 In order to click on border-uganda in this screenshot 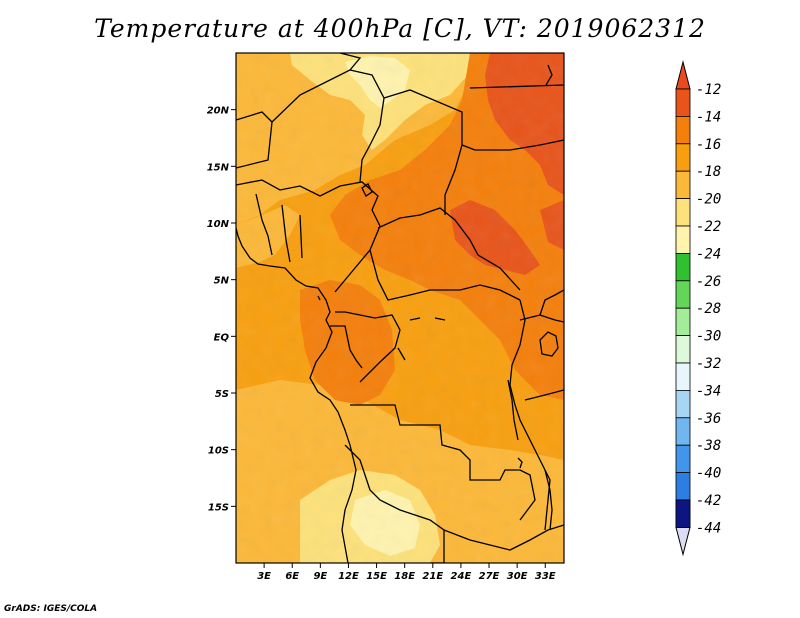, I will do `click(541, 318)`.